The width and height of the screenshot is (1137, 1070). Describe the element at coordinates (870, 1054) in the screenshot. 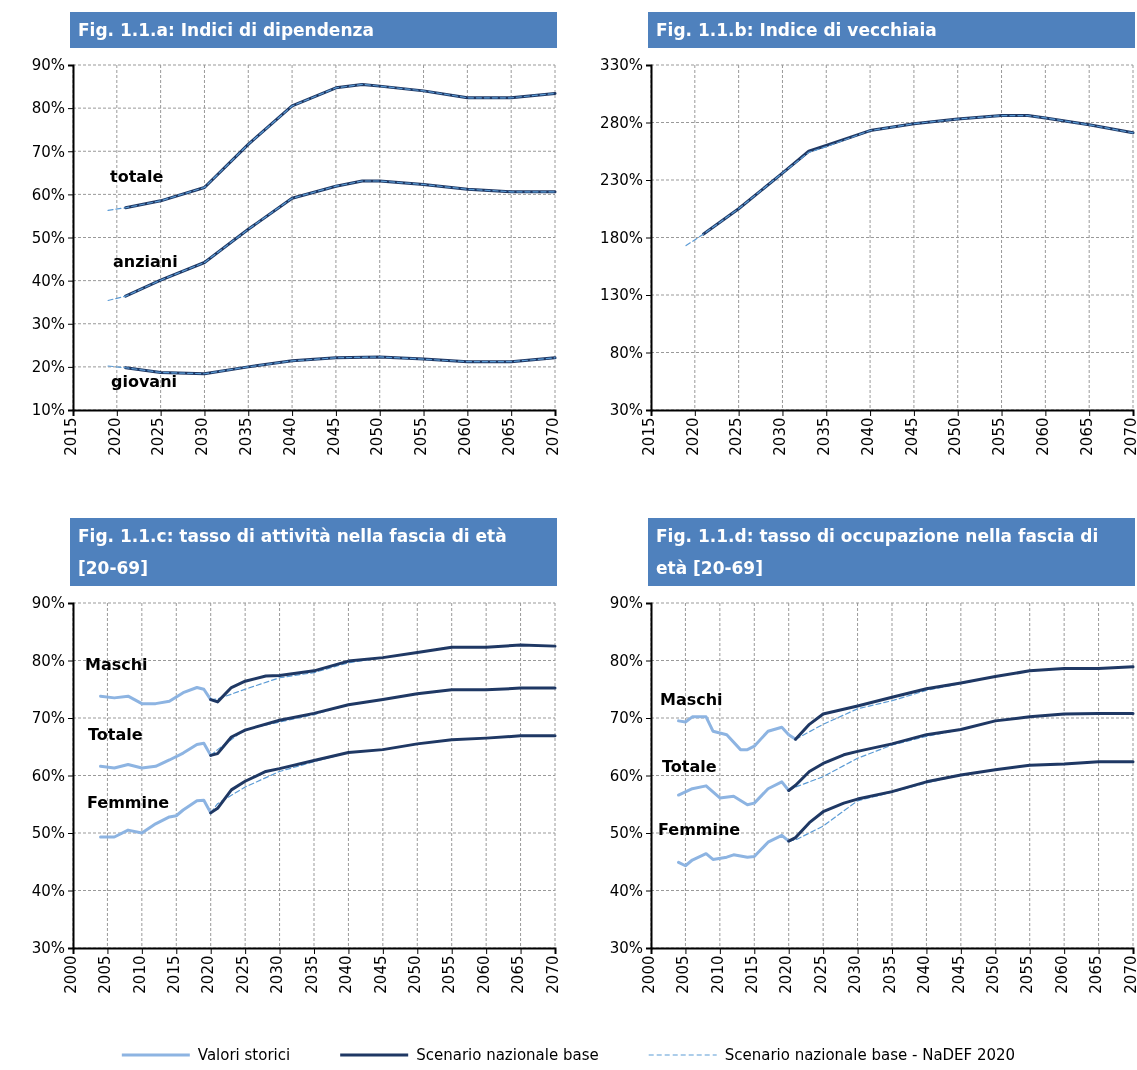

I see `legend-label: Scenario nazionale base - NaDEF 2020` at that location.